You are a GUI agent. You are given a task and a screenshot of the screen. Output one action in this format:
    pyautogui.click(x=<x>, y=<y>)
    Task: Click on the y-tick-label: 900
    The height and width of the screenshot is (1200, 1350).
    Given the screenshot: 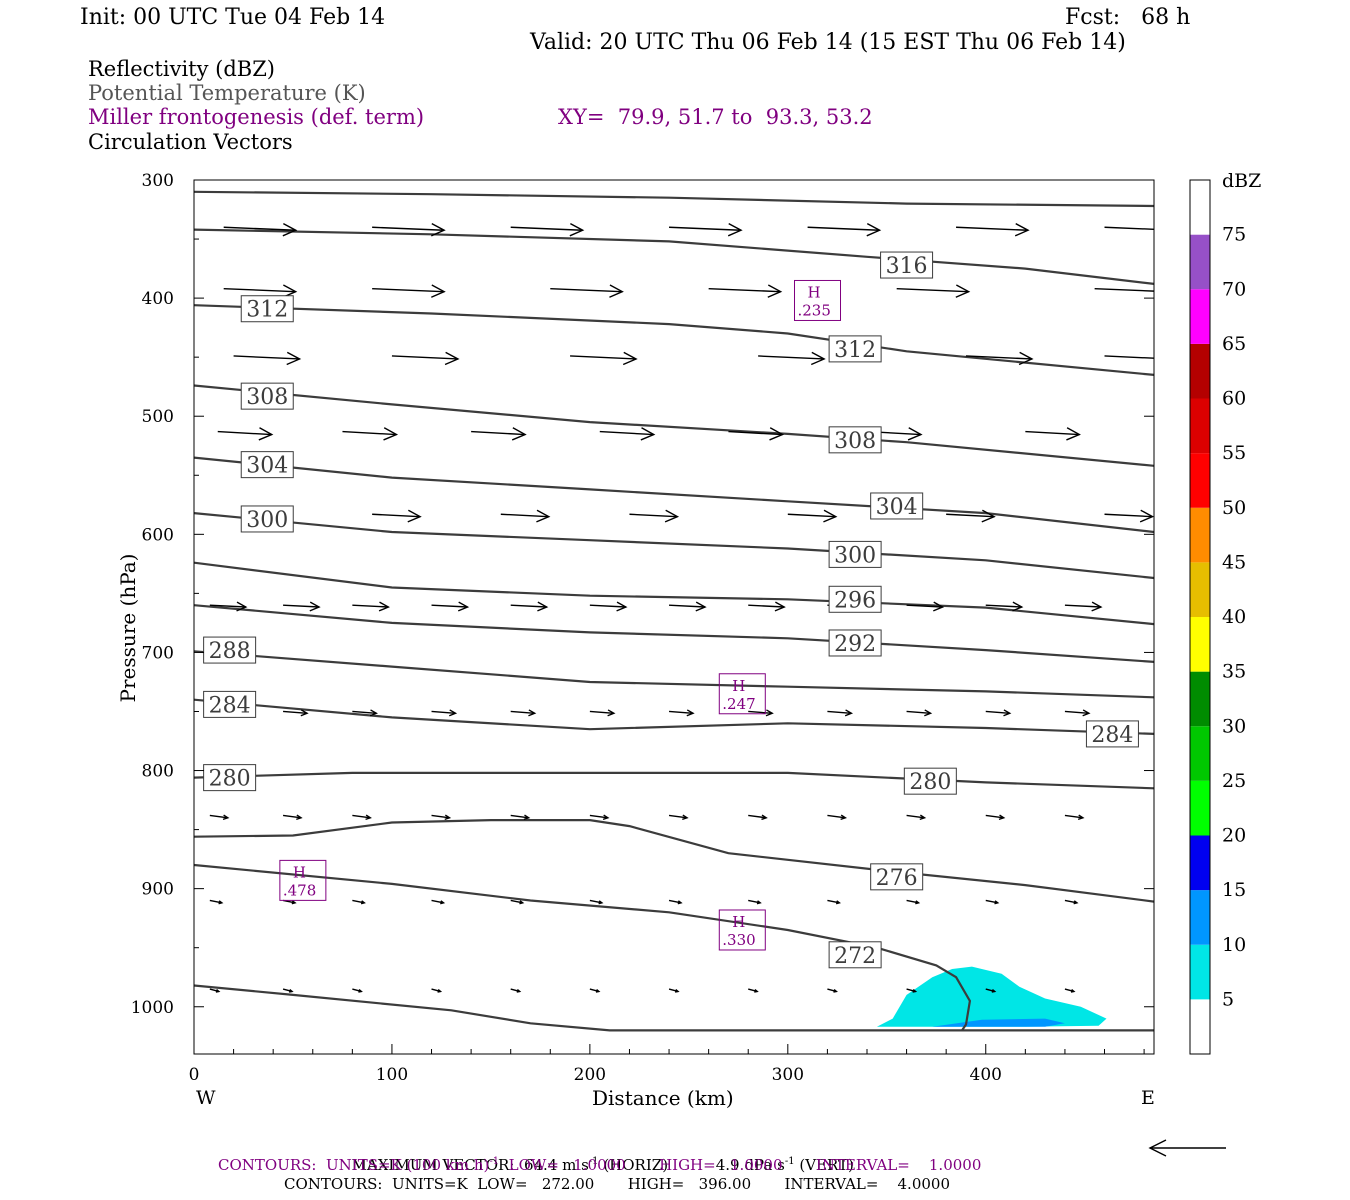 What is the action you would take?
    pyautogui.click(x=158, y=890)
    